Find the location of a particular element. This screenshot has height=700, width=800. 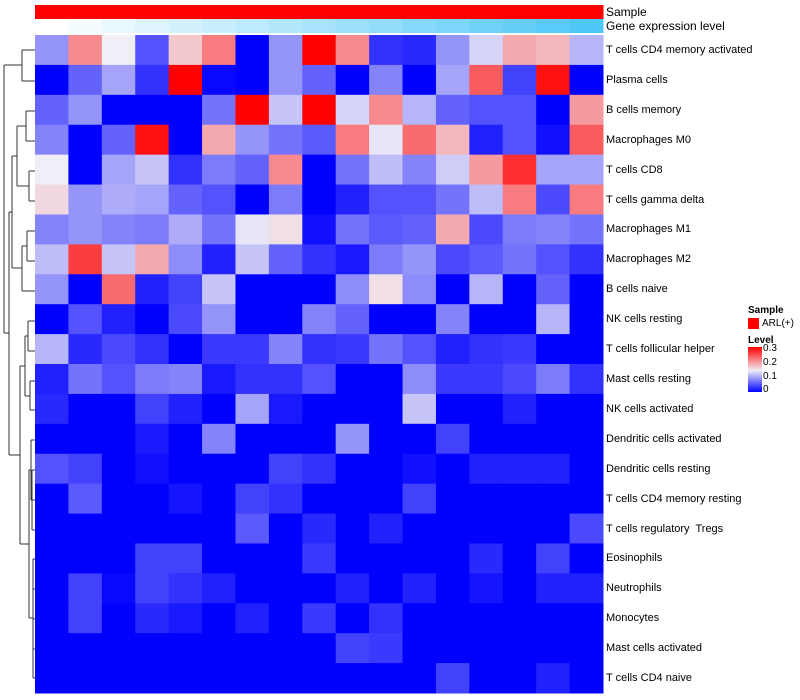

column-annotations is located at coordinates (319, 19).